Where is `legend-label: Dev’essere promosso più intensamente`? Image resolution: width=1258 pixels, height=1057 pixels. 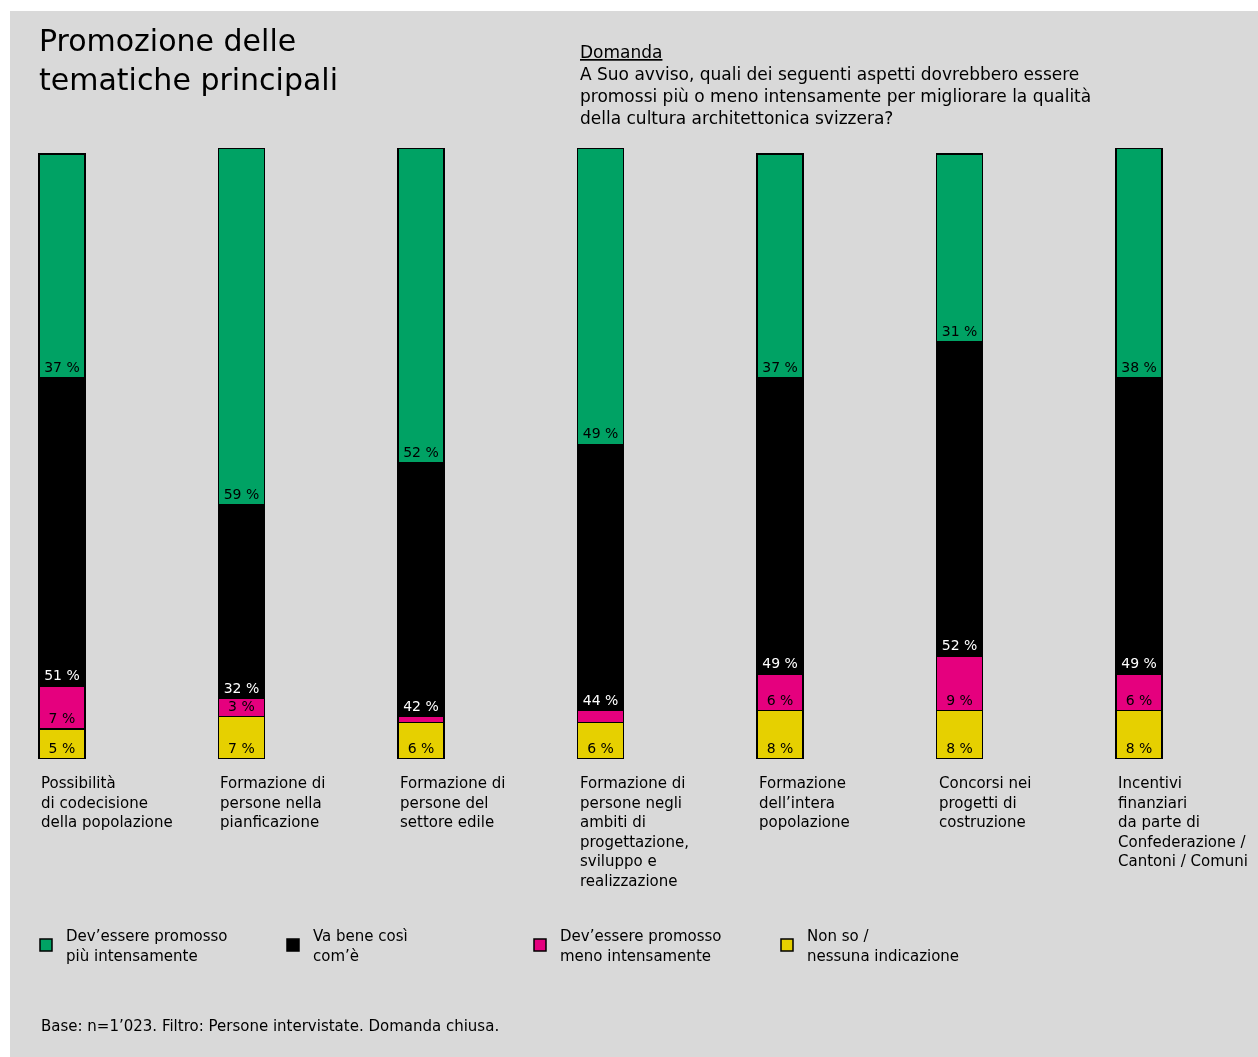
legend-label: Dev’essere promosso più intensamente is located at coordinates (147, 946).